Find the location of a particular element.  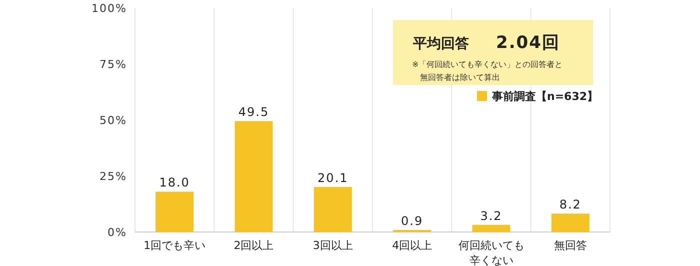

legend-label: 事前調査【n=632】 is located at coordinates (544, 96).